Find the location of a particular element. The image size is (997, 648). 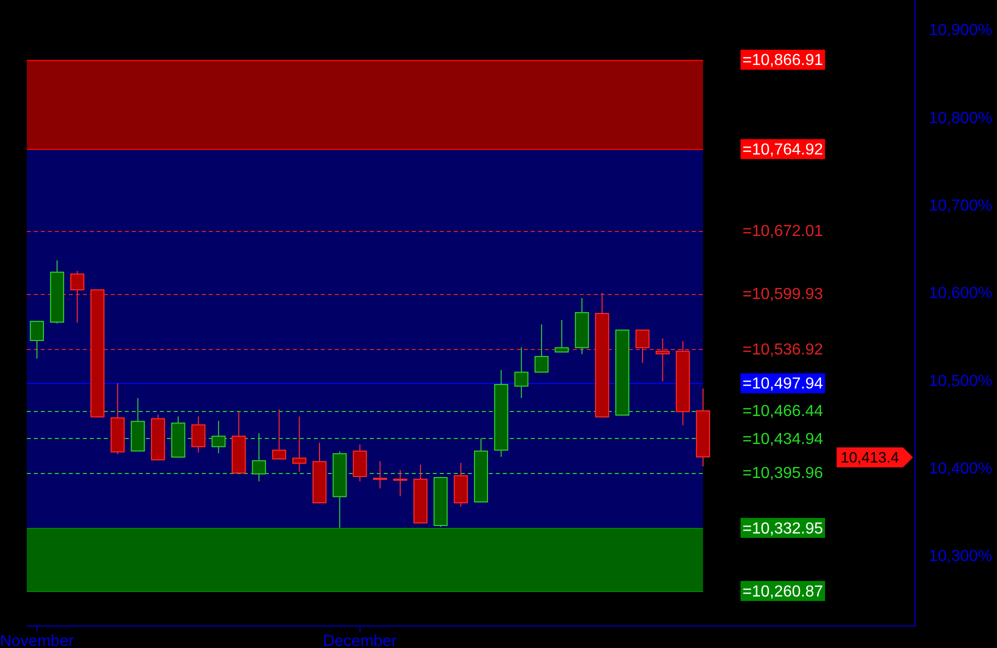

ref-line-label: =10,866.91 is located at coordinates (783, 61).